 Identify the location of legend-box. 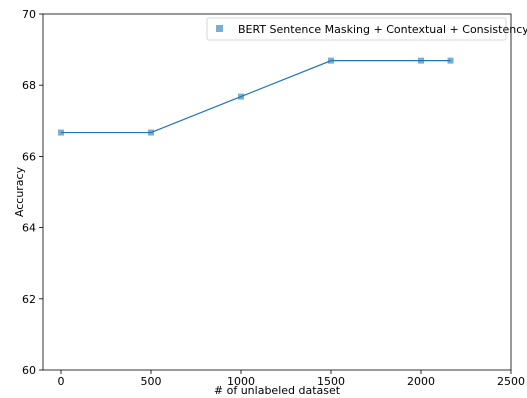
(356, 29).